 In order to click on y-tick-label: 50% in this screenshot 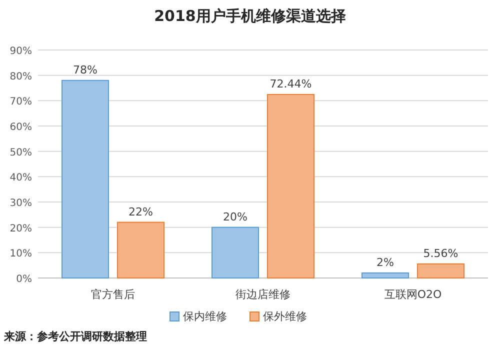, I will do `click(21, 152)`.